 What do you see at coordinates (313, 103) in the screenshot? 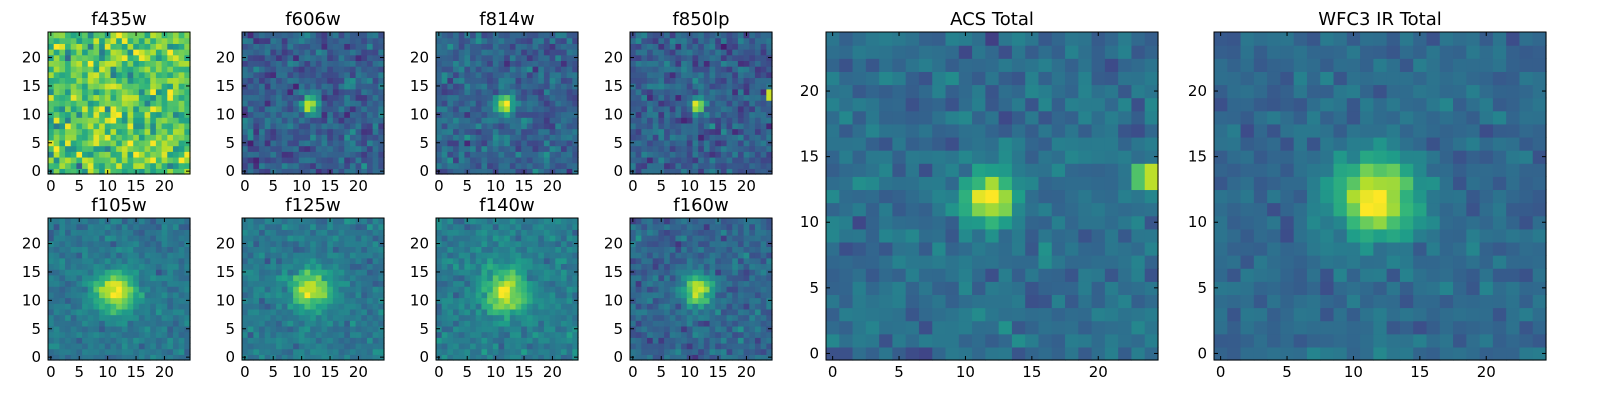
I see `axes-frame` at bounding box center [313, 103].